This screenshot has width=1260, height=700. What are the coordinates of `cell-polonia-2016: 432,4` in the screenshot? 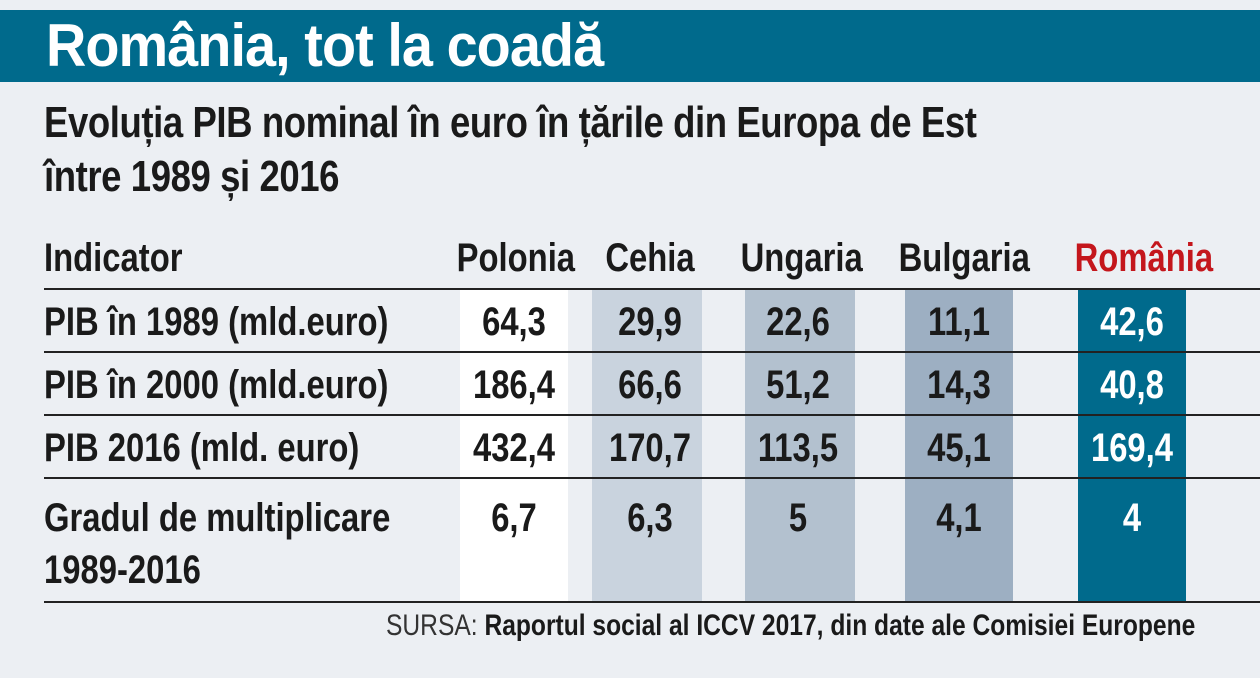 It's located at (514, 448).